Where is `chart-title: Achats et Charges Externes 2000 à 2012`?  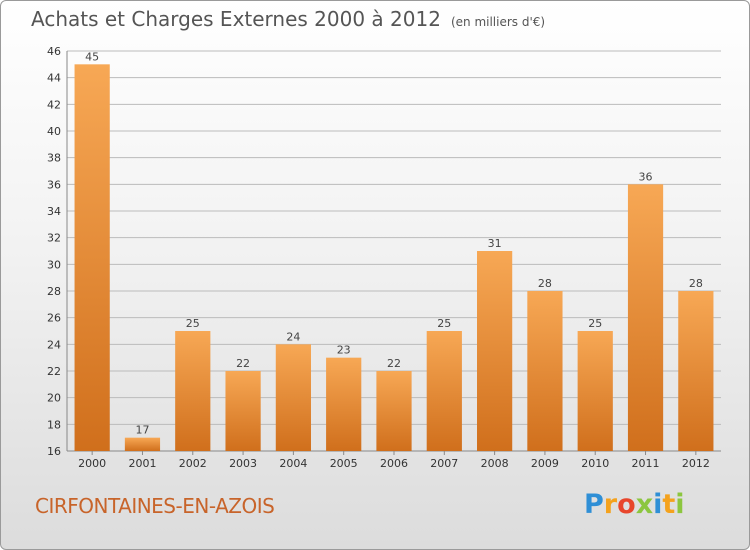 chart-title: Achats et Charges Externes 2000 à 2012 is located at coordinates (236, 19).